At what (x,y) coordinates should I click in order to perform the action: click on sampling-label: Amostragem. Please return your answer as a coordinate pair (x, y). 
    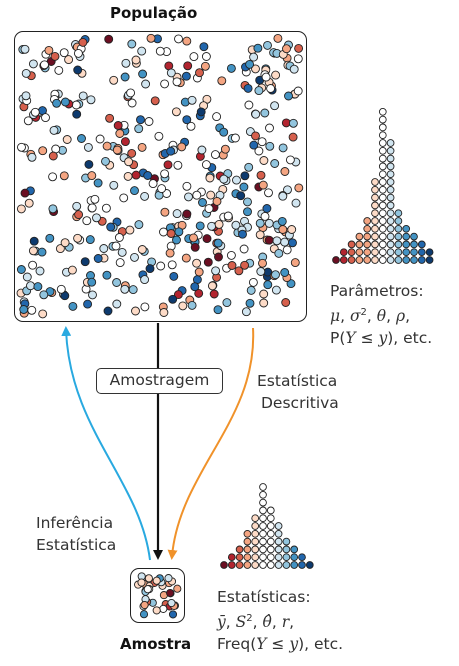
    Looking at the image, I should click on (159, 380).